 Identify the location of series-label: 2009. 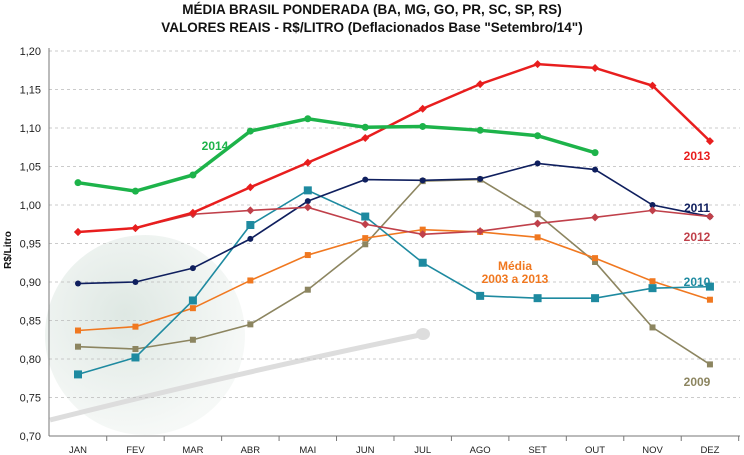
(697, 382).